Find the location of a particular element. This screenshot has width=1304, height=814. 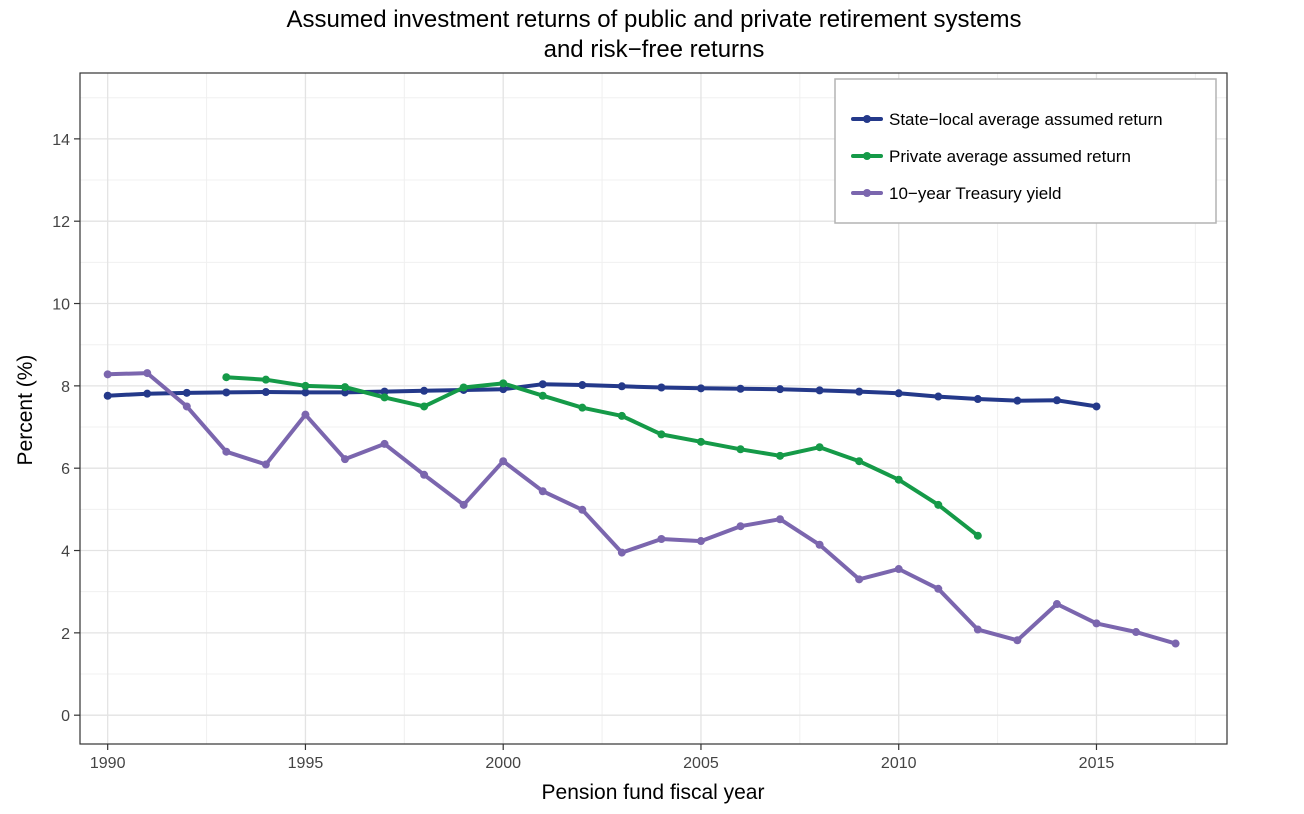

x-tick-label: 1990 is located at coordinates (108, 763).